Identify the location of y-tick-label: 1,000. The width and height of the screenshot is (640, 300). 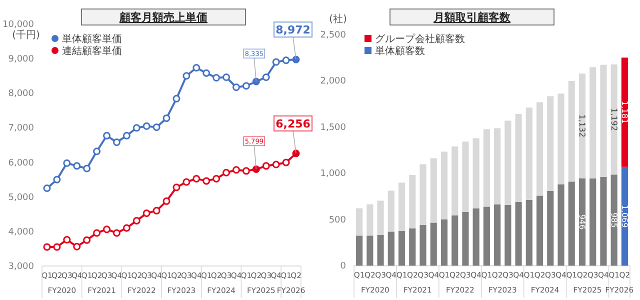
(333, 174).